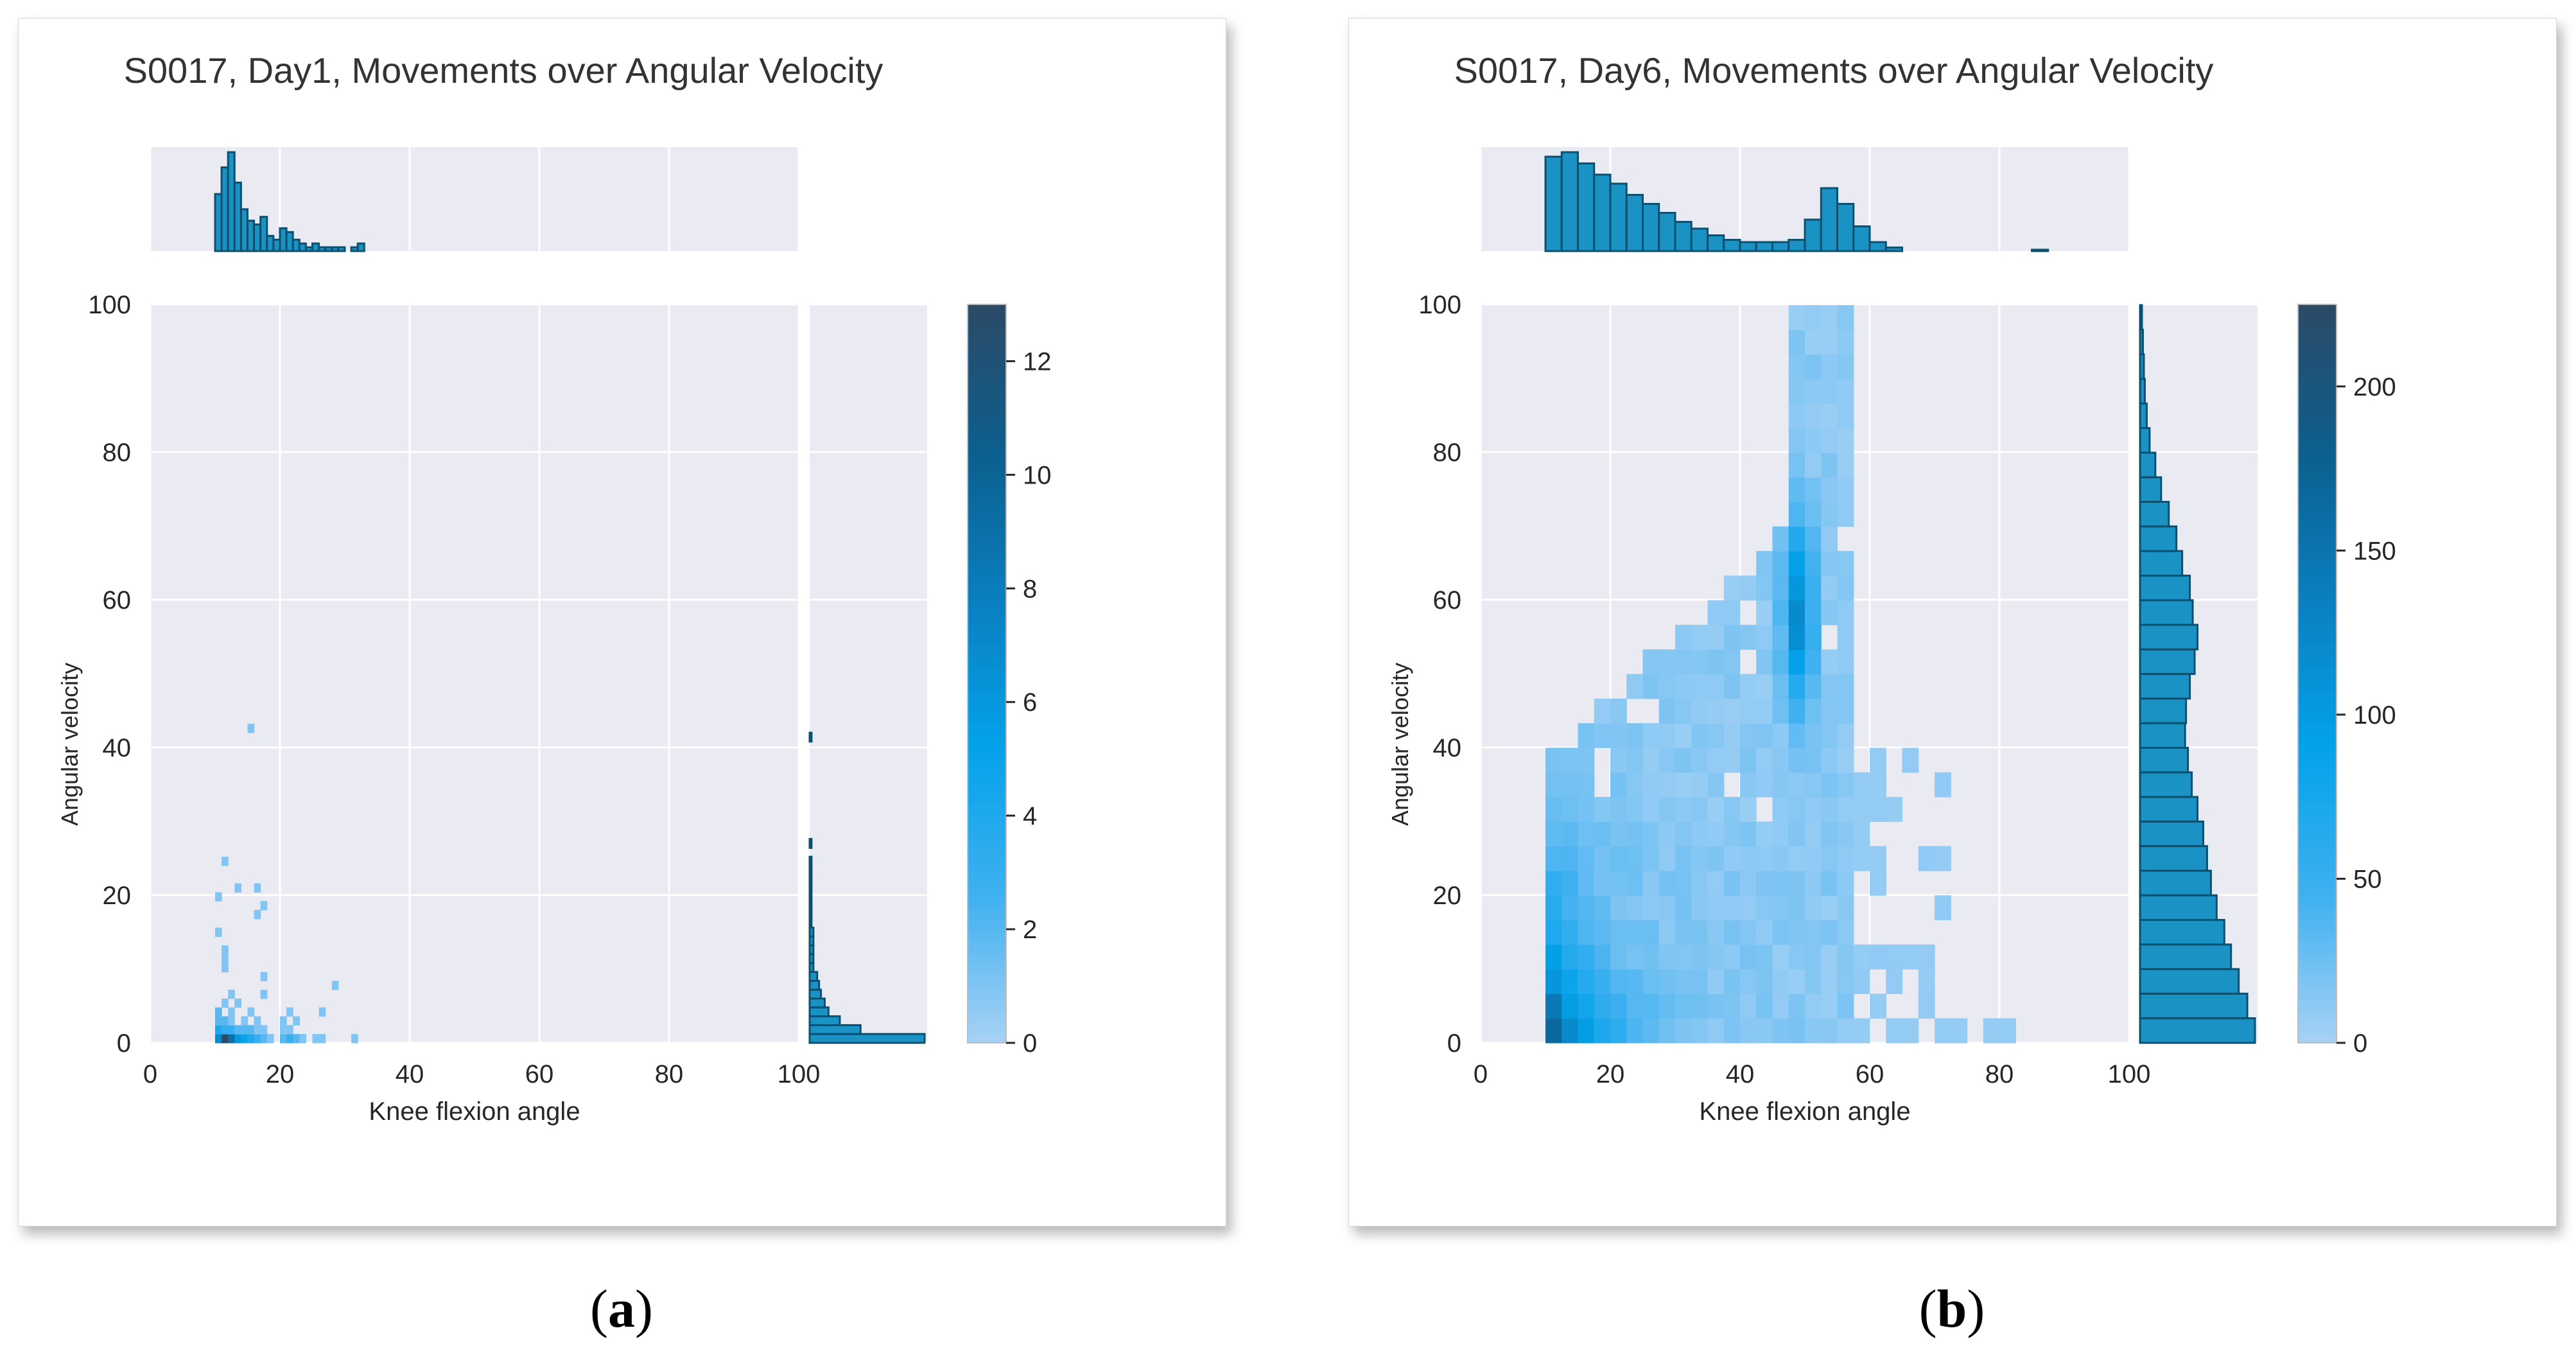 Image resolution: width=2576 pixels, height=1362 pixels. What do you see at coordinates (117, 896) in the screenshot?
I see `y-tick-label: 20` at bounding box center [117, 896].